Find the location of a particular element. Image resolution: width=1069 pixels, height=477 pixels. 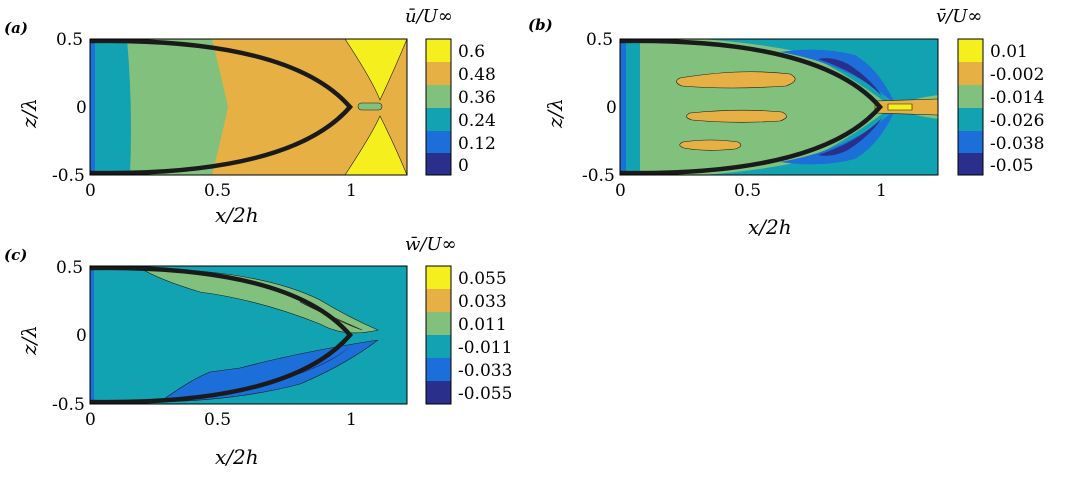

panel-b-navy-top is located at coordinates (850, 77).